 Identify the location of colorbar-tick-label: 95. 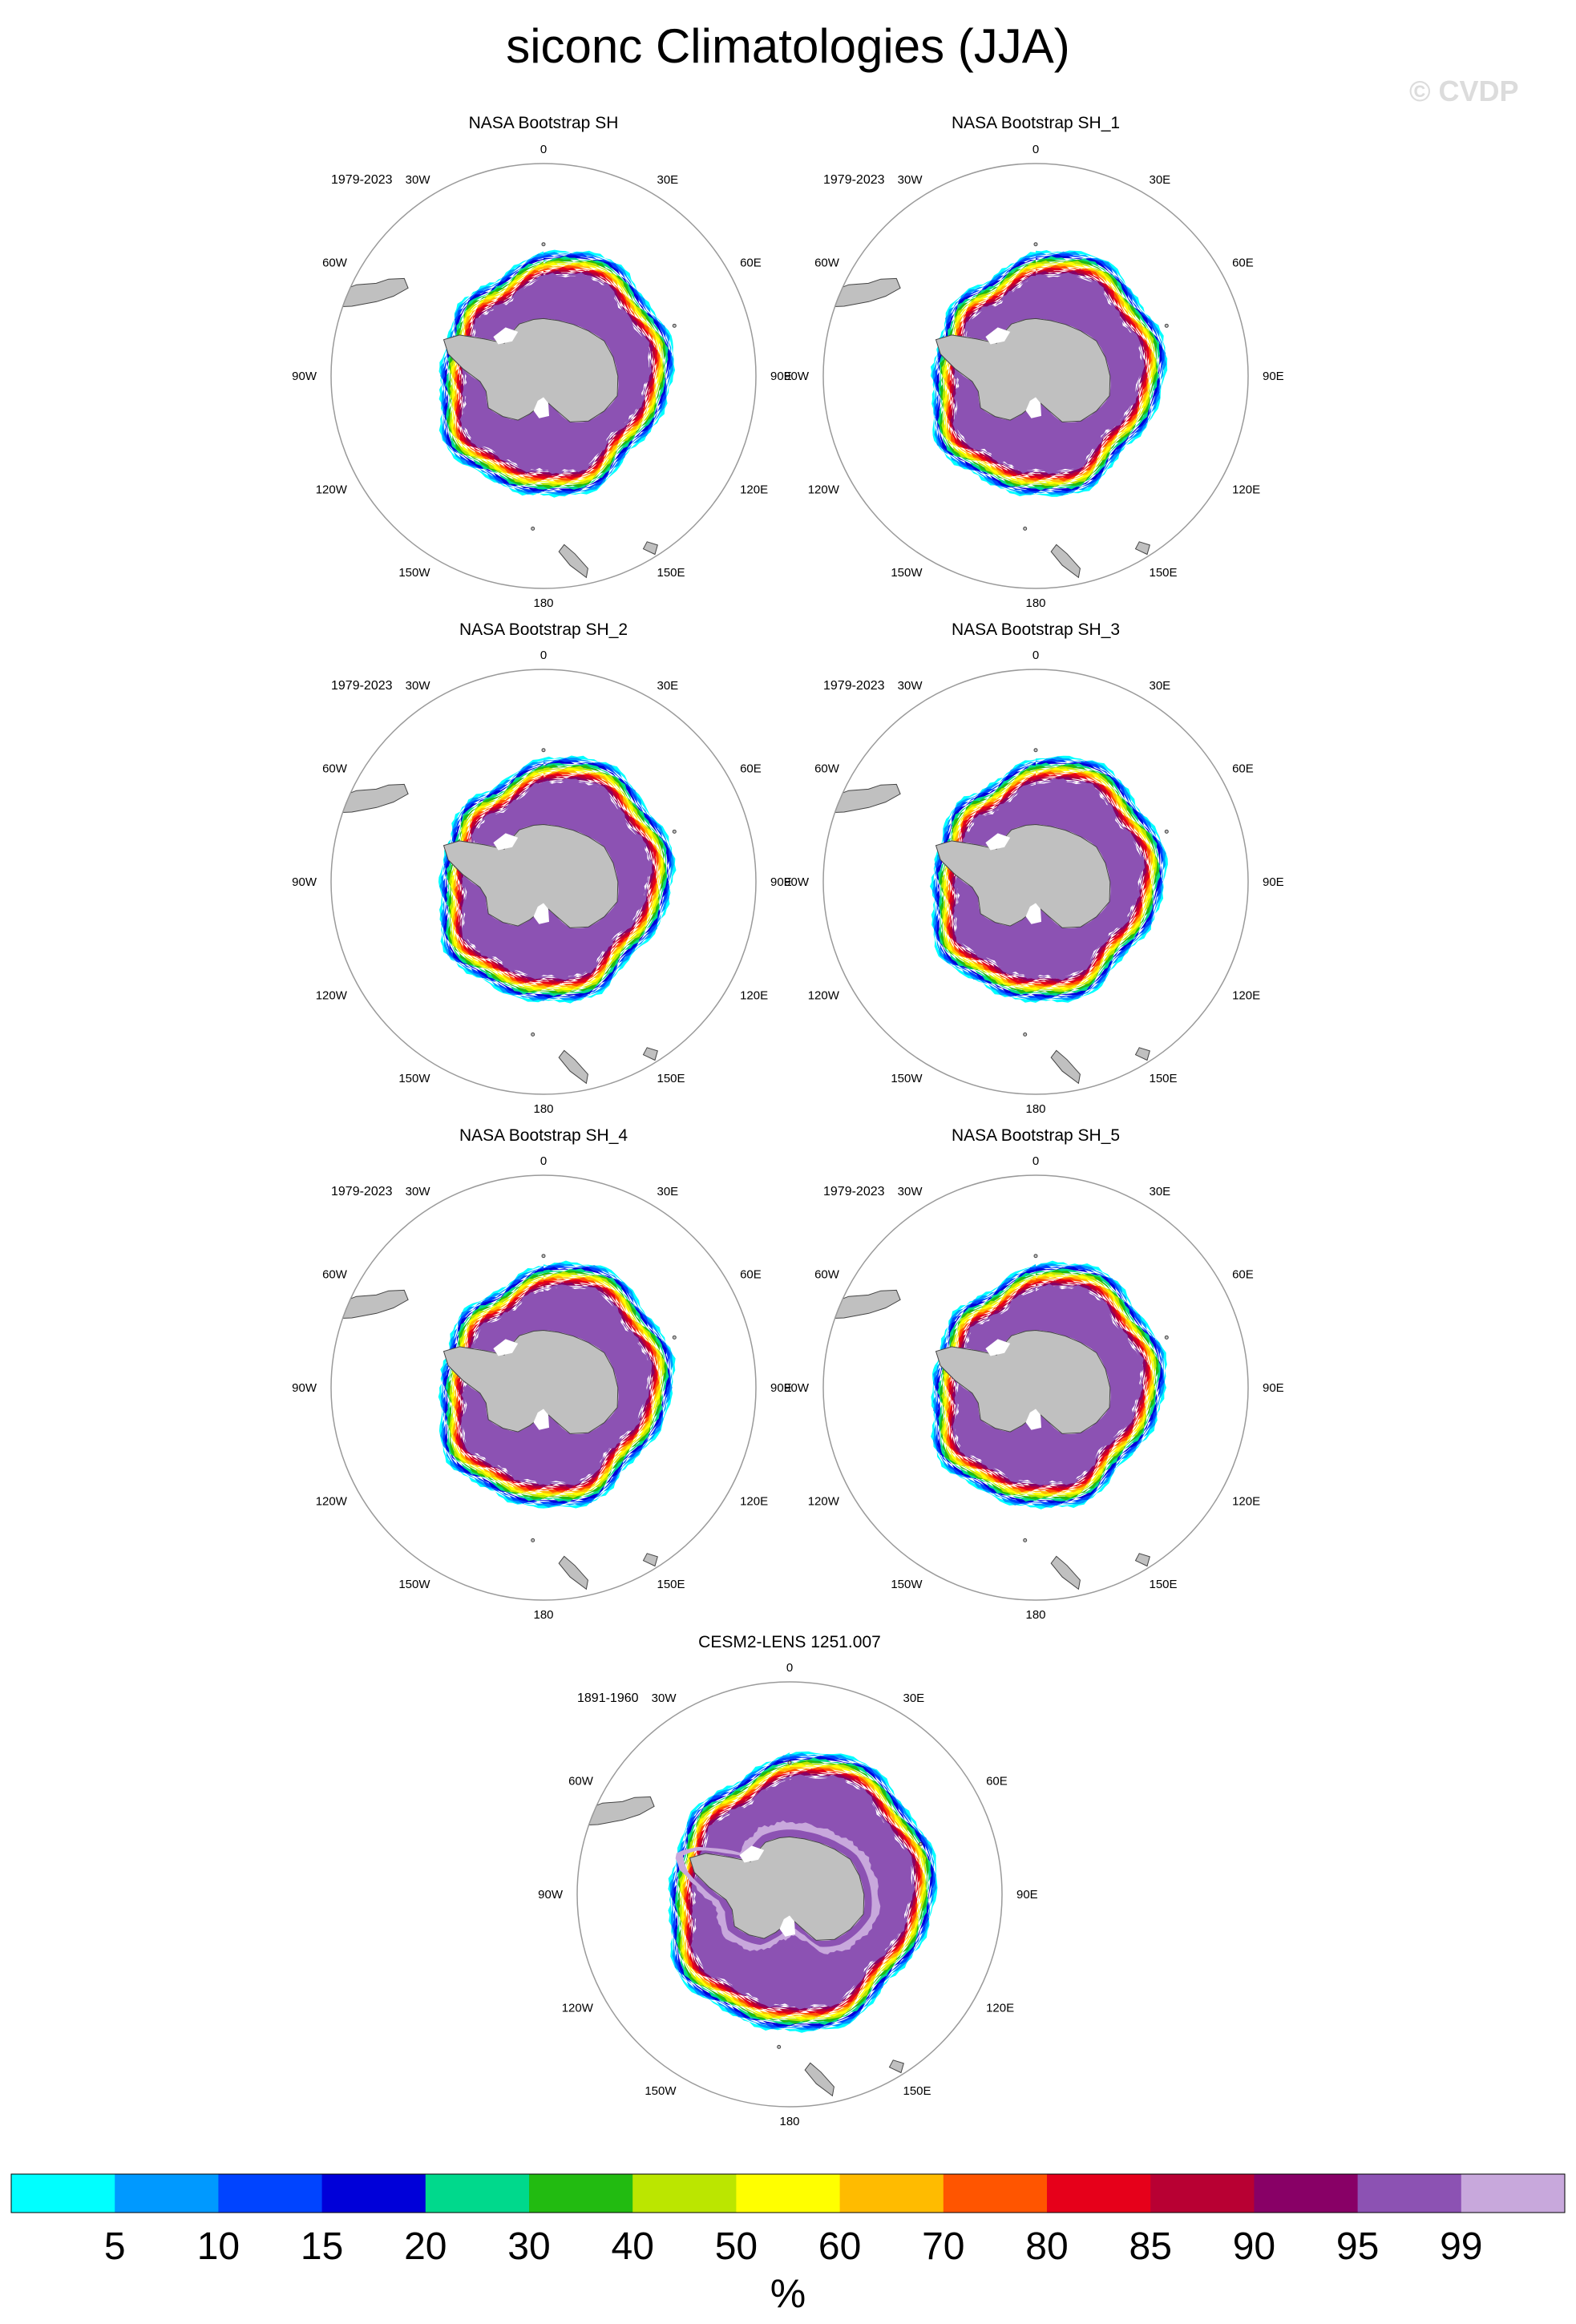
(1357, 2246).